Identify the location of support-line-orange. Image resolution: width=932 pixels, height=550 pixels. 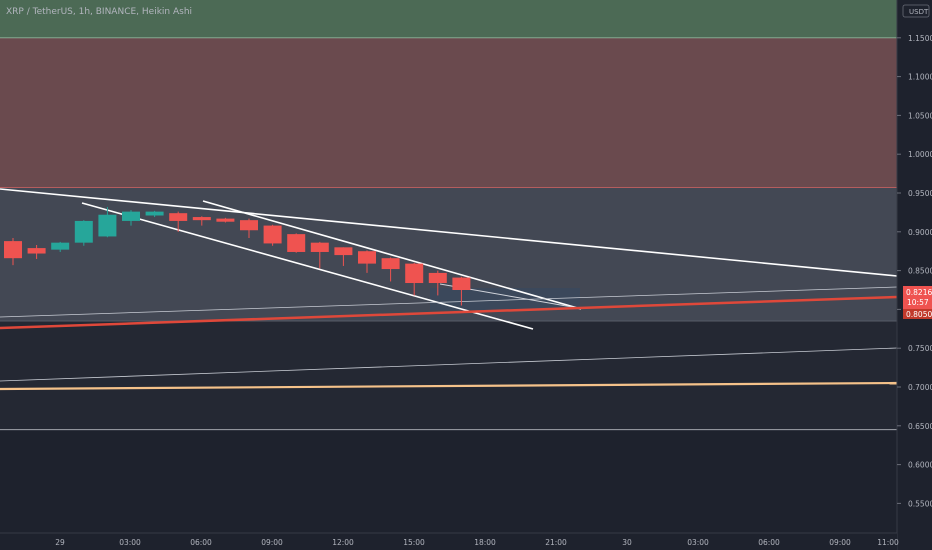
(449, 386).